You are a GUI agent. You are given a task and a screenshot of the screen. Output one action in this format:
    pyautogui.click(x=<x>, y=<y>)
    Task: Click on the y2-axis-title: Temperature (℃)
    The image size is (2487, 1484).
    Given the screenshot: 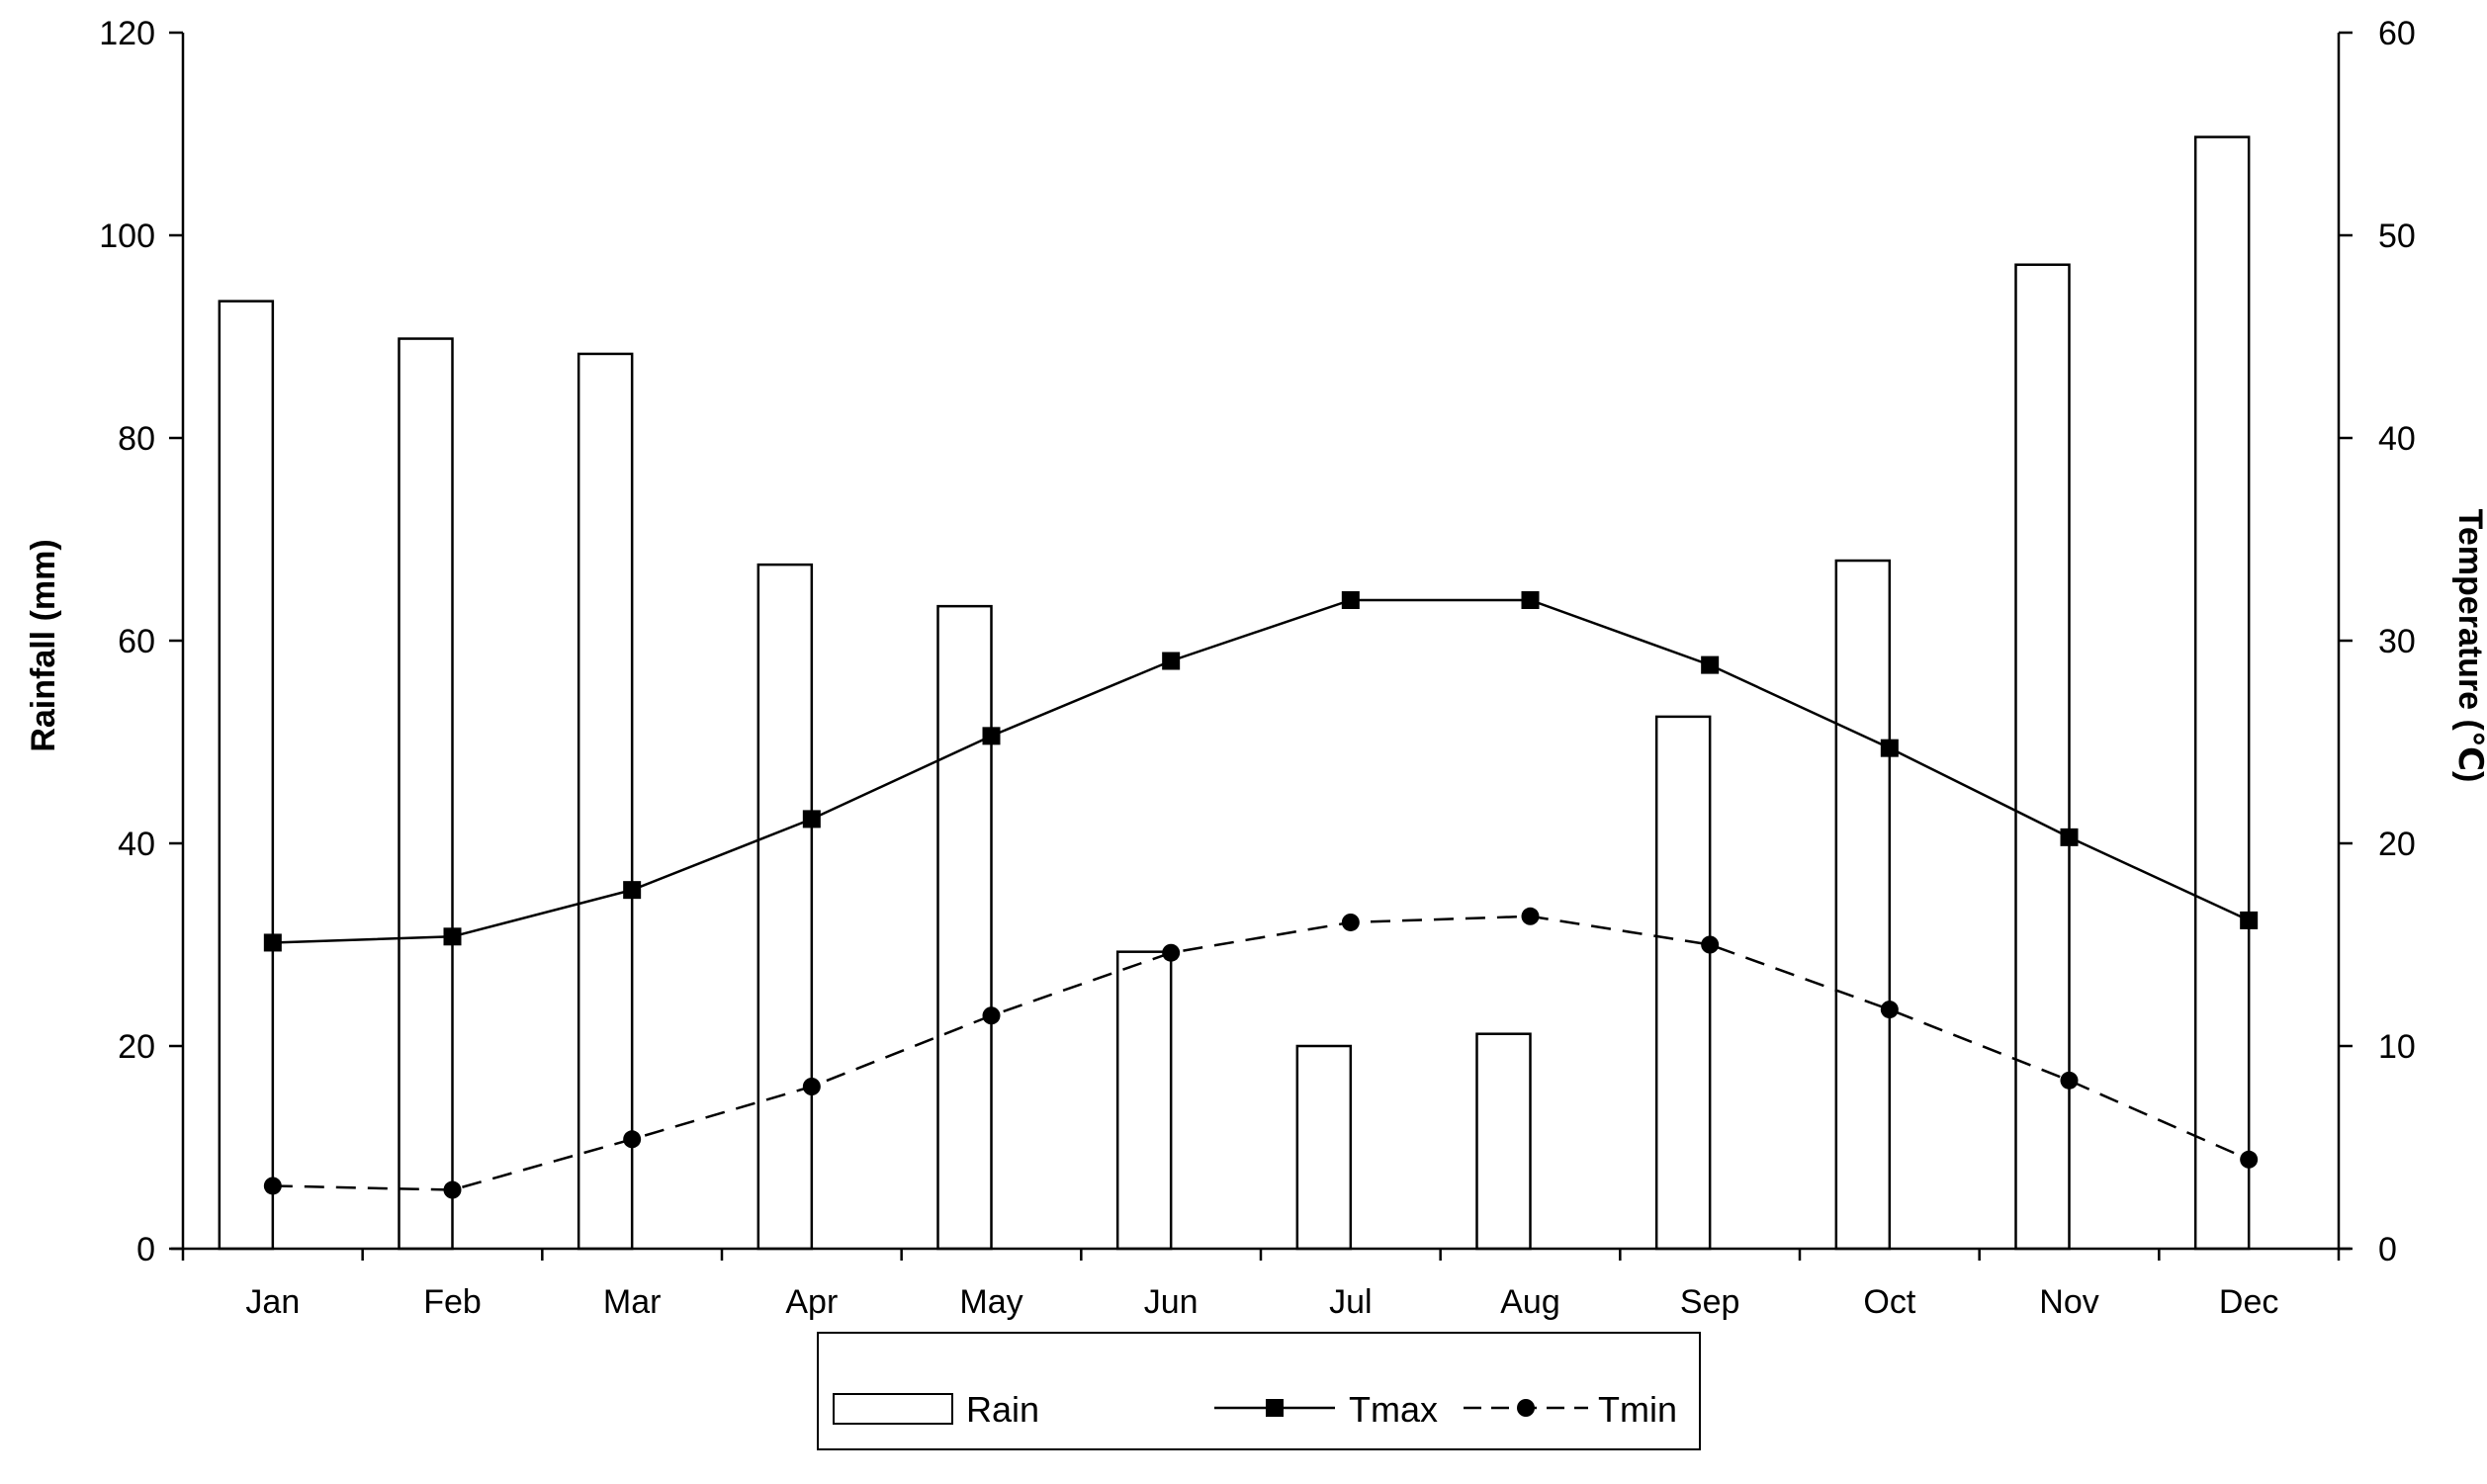 What is the action you would take?
    pyautogui.click(x=2469, y=646)
    